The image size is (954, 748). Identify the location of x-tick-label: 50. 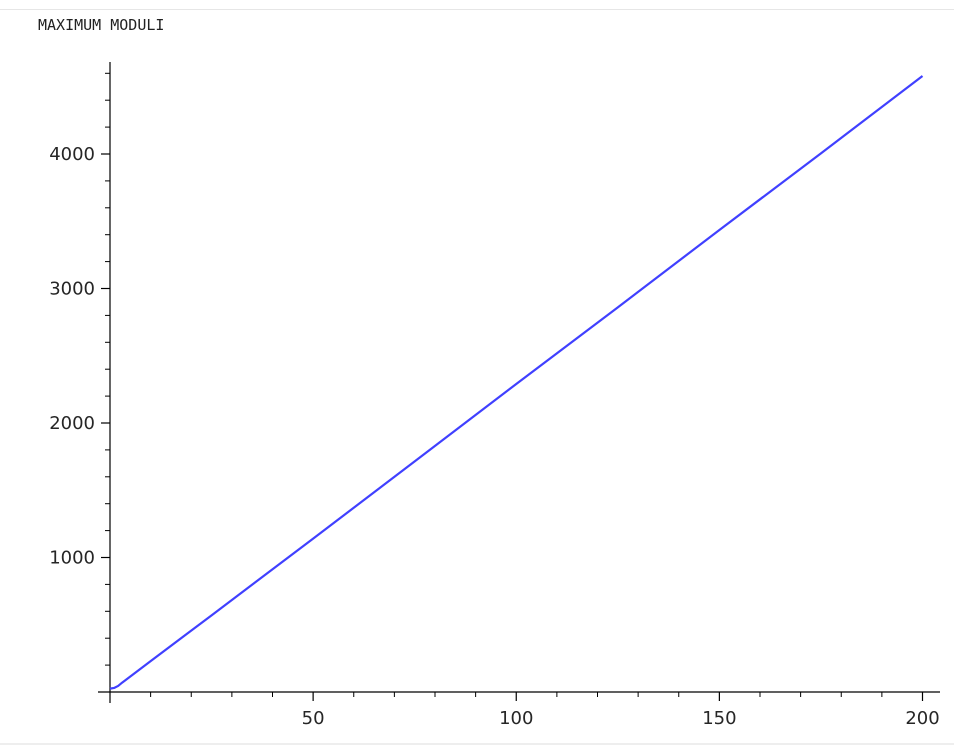
(313, 718).